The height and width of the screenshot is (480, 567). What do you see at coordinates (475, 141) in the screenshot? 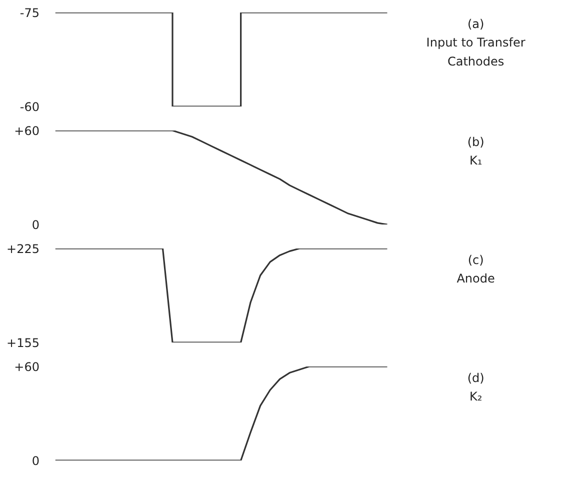
I see `text: (b)` at bounding box center [475, 141].